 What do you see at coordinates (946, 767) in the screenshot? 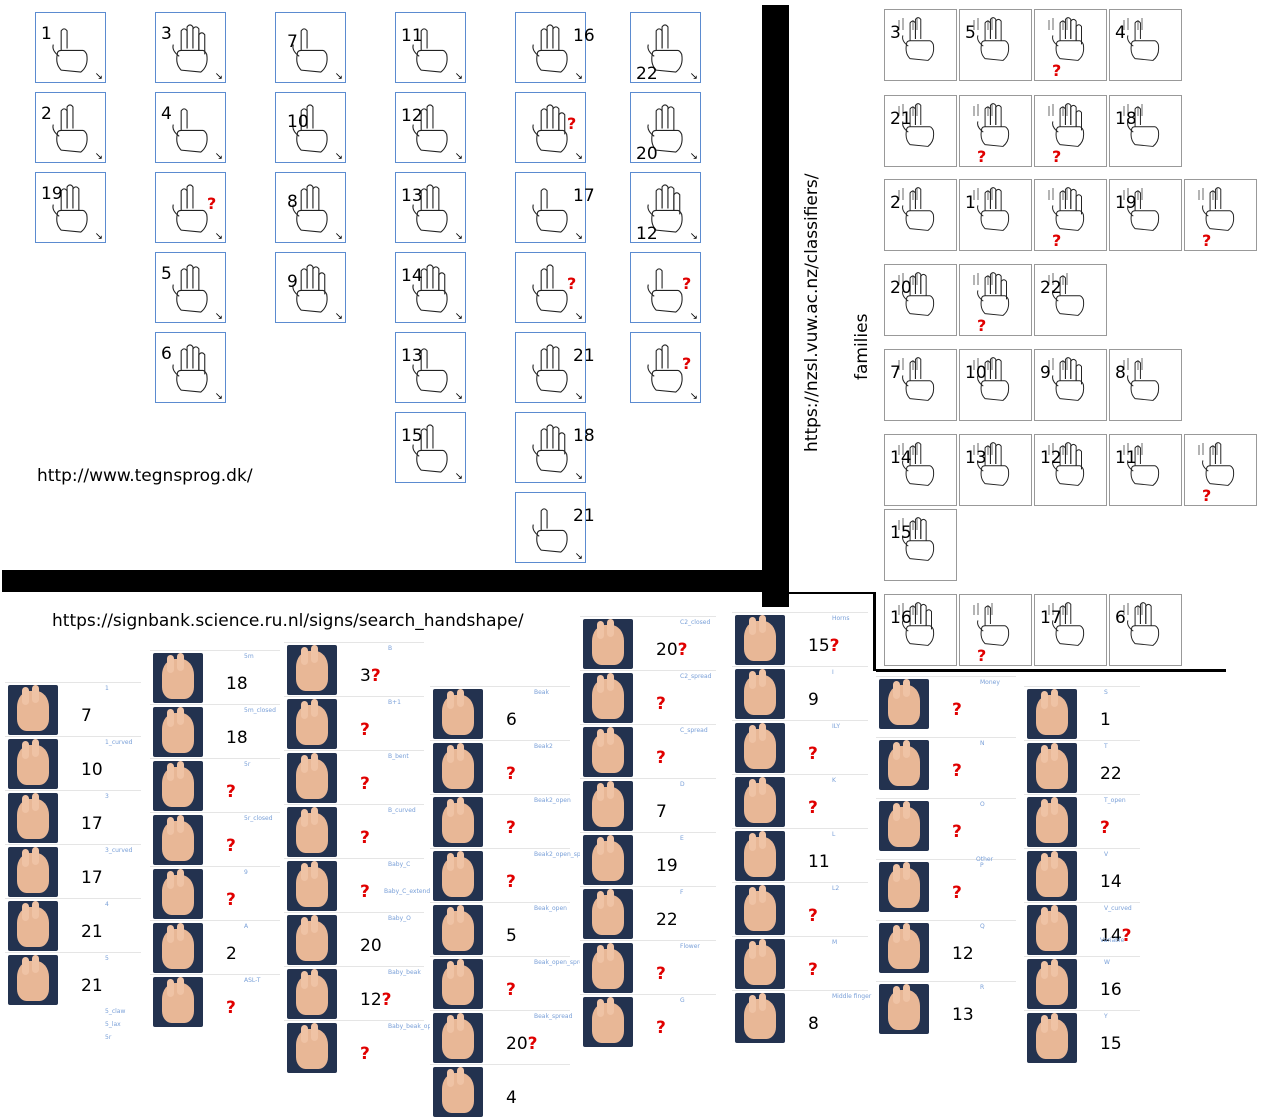
I see `signbank-row: N` at bounding box center [946, 767].